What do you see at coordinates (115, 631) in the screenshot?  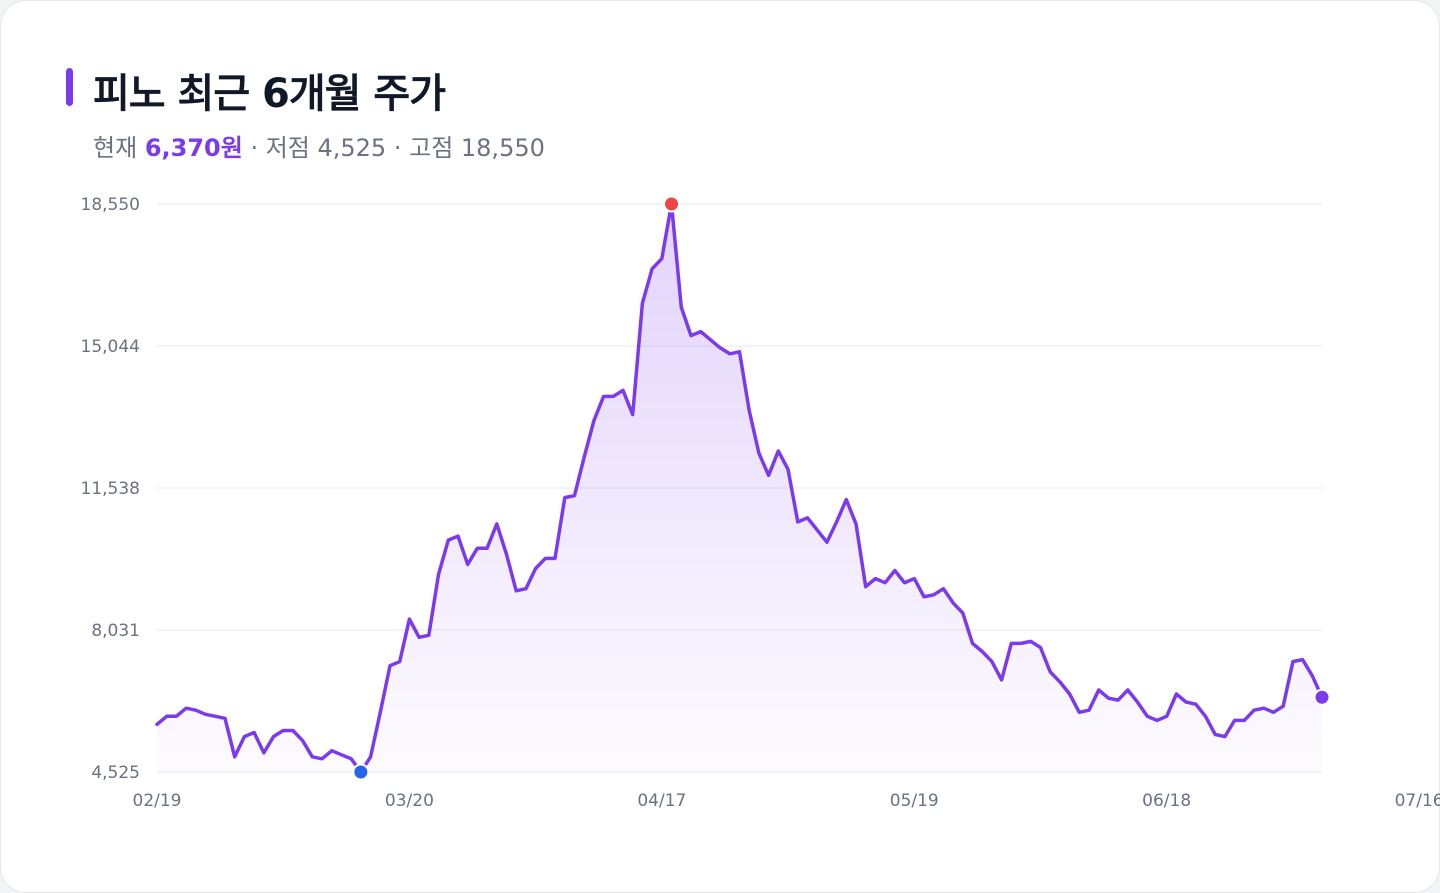 I see `y-tick-label: 8,031` at bounding box center [115, 631].